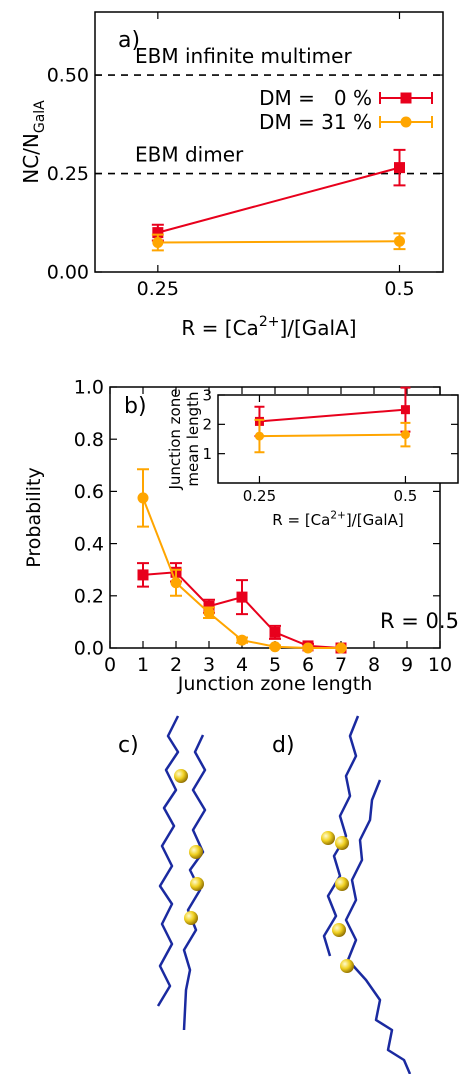  What do you see at coordinates (242, 665) in the screenshot?
I see `x-tick-label: 4` at bounding box center [242, 665].